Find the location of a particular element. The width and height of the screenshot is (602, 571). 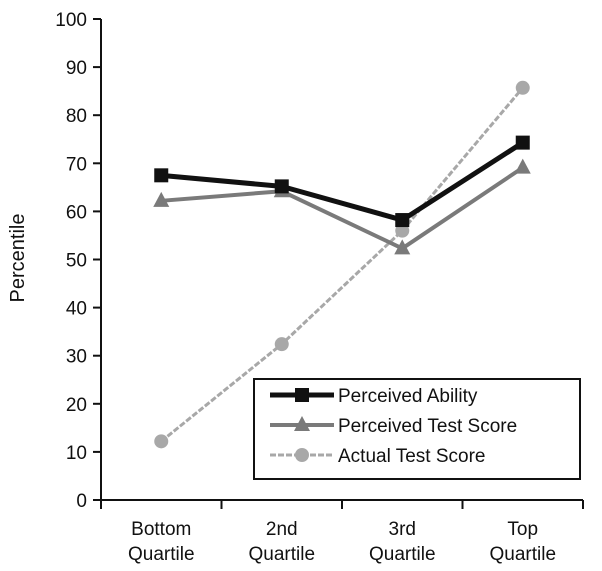

y-tick-label: 30 is located at coordinates (76, 357).